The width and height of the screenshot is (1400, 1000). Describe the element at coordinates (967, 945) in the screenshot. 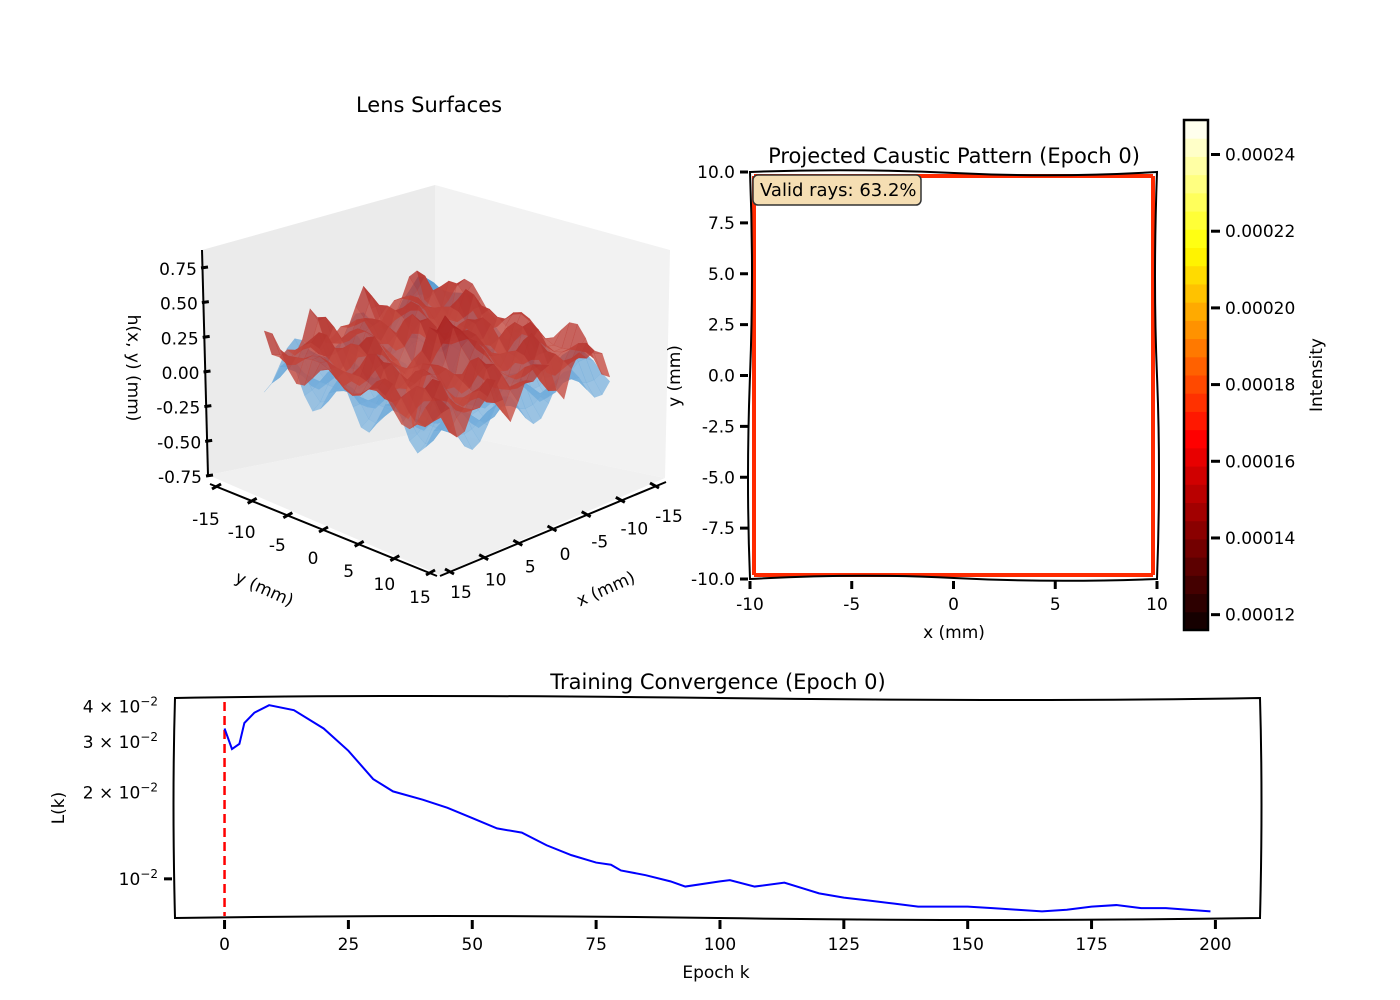

I see `loss-x-tick-label: 150` at that location.